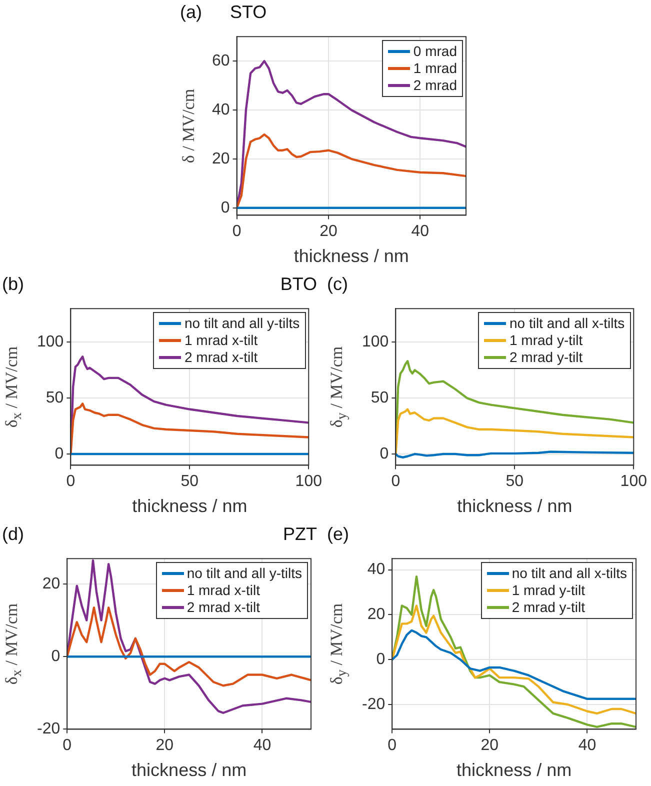 The image size is (651, 786). Describe the element at coordinates (191, 12) in the screenshot. I see `text: (a)` at that location.